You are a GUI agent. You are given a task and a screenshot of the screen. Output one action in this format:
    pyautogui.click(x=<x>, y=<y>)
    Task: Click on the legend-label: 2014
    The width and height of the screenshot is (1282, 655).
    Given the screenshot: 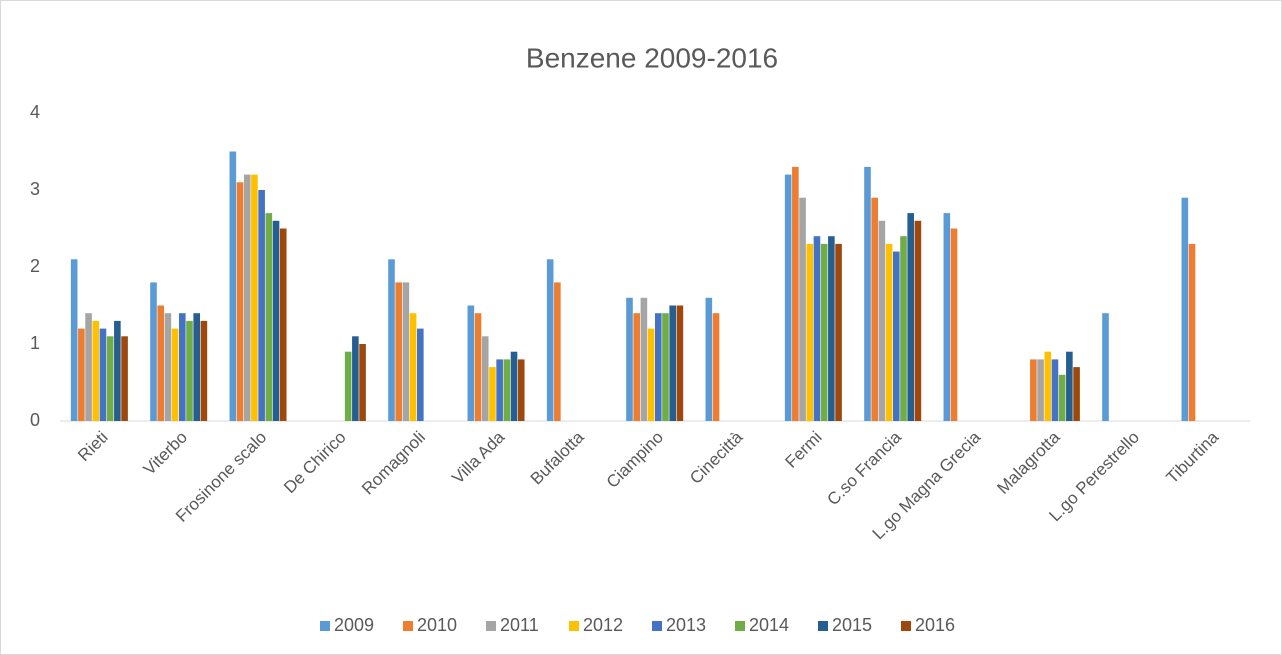 What is the action you would take?
    pyautogui.click(x=769, y=625)
    